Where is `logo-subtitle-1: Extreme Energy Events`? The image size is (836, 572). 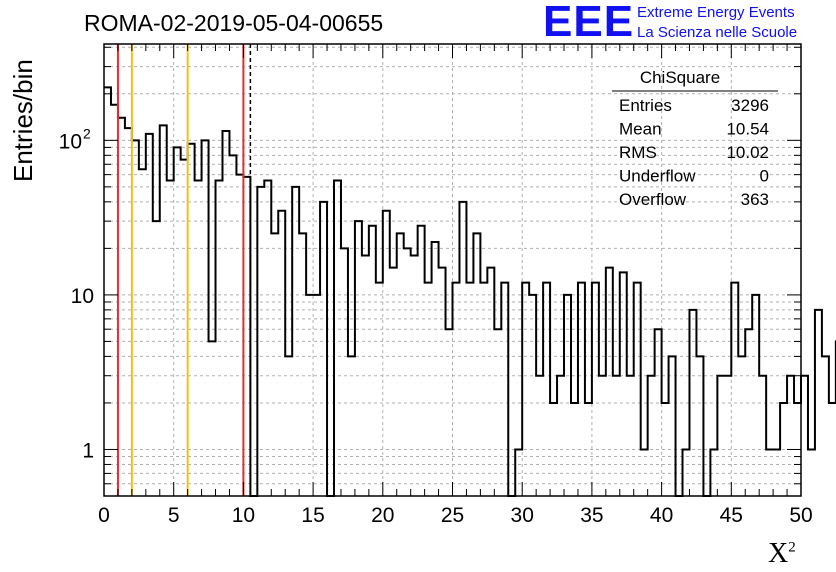 logo-subtitle-1: Extreme Energy Events is located at coordinates (716, 12).